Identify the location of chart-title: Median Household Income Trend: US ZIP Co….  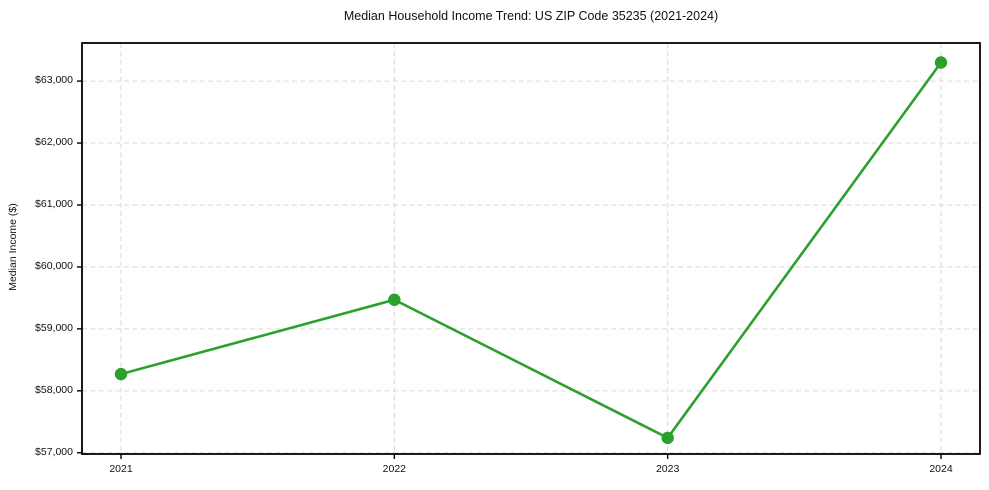
(531, 16).